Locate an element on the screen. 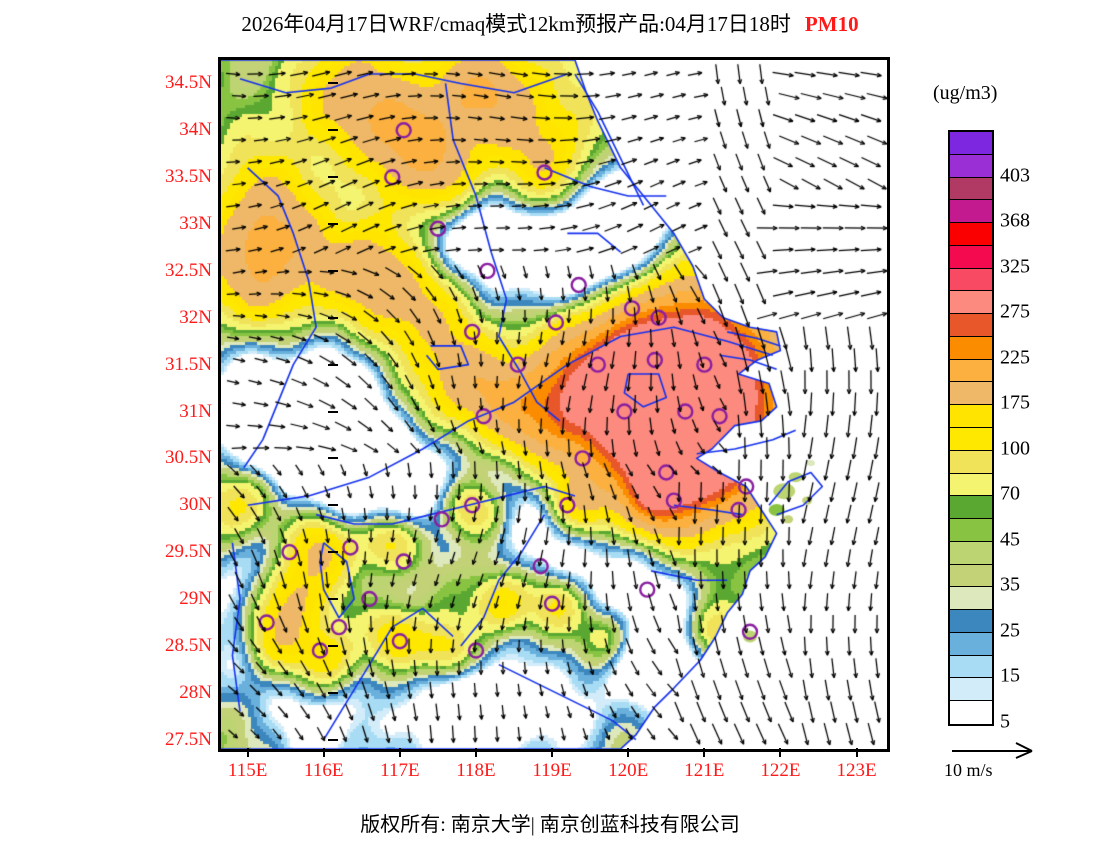 This screenshot has width=1100, height=850. latitude-tick-label: 31.5N is located at coordinates (188, 364).